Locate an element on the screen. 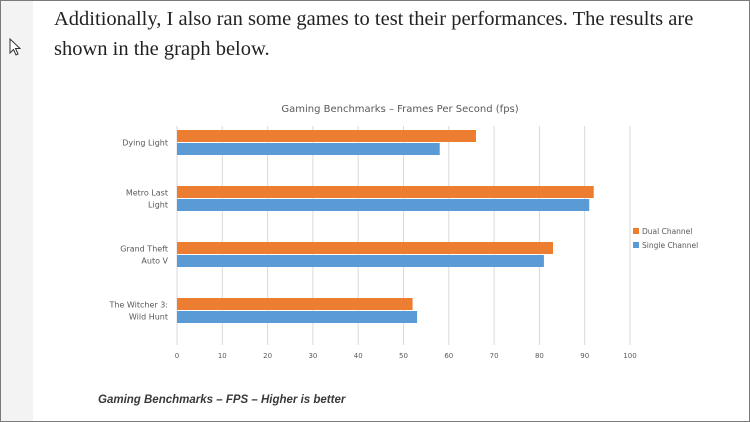 Image resolution: width=750 pixels, height=422 pixels. category-label: The Witcher 3: is located at coordinates (138, 305).